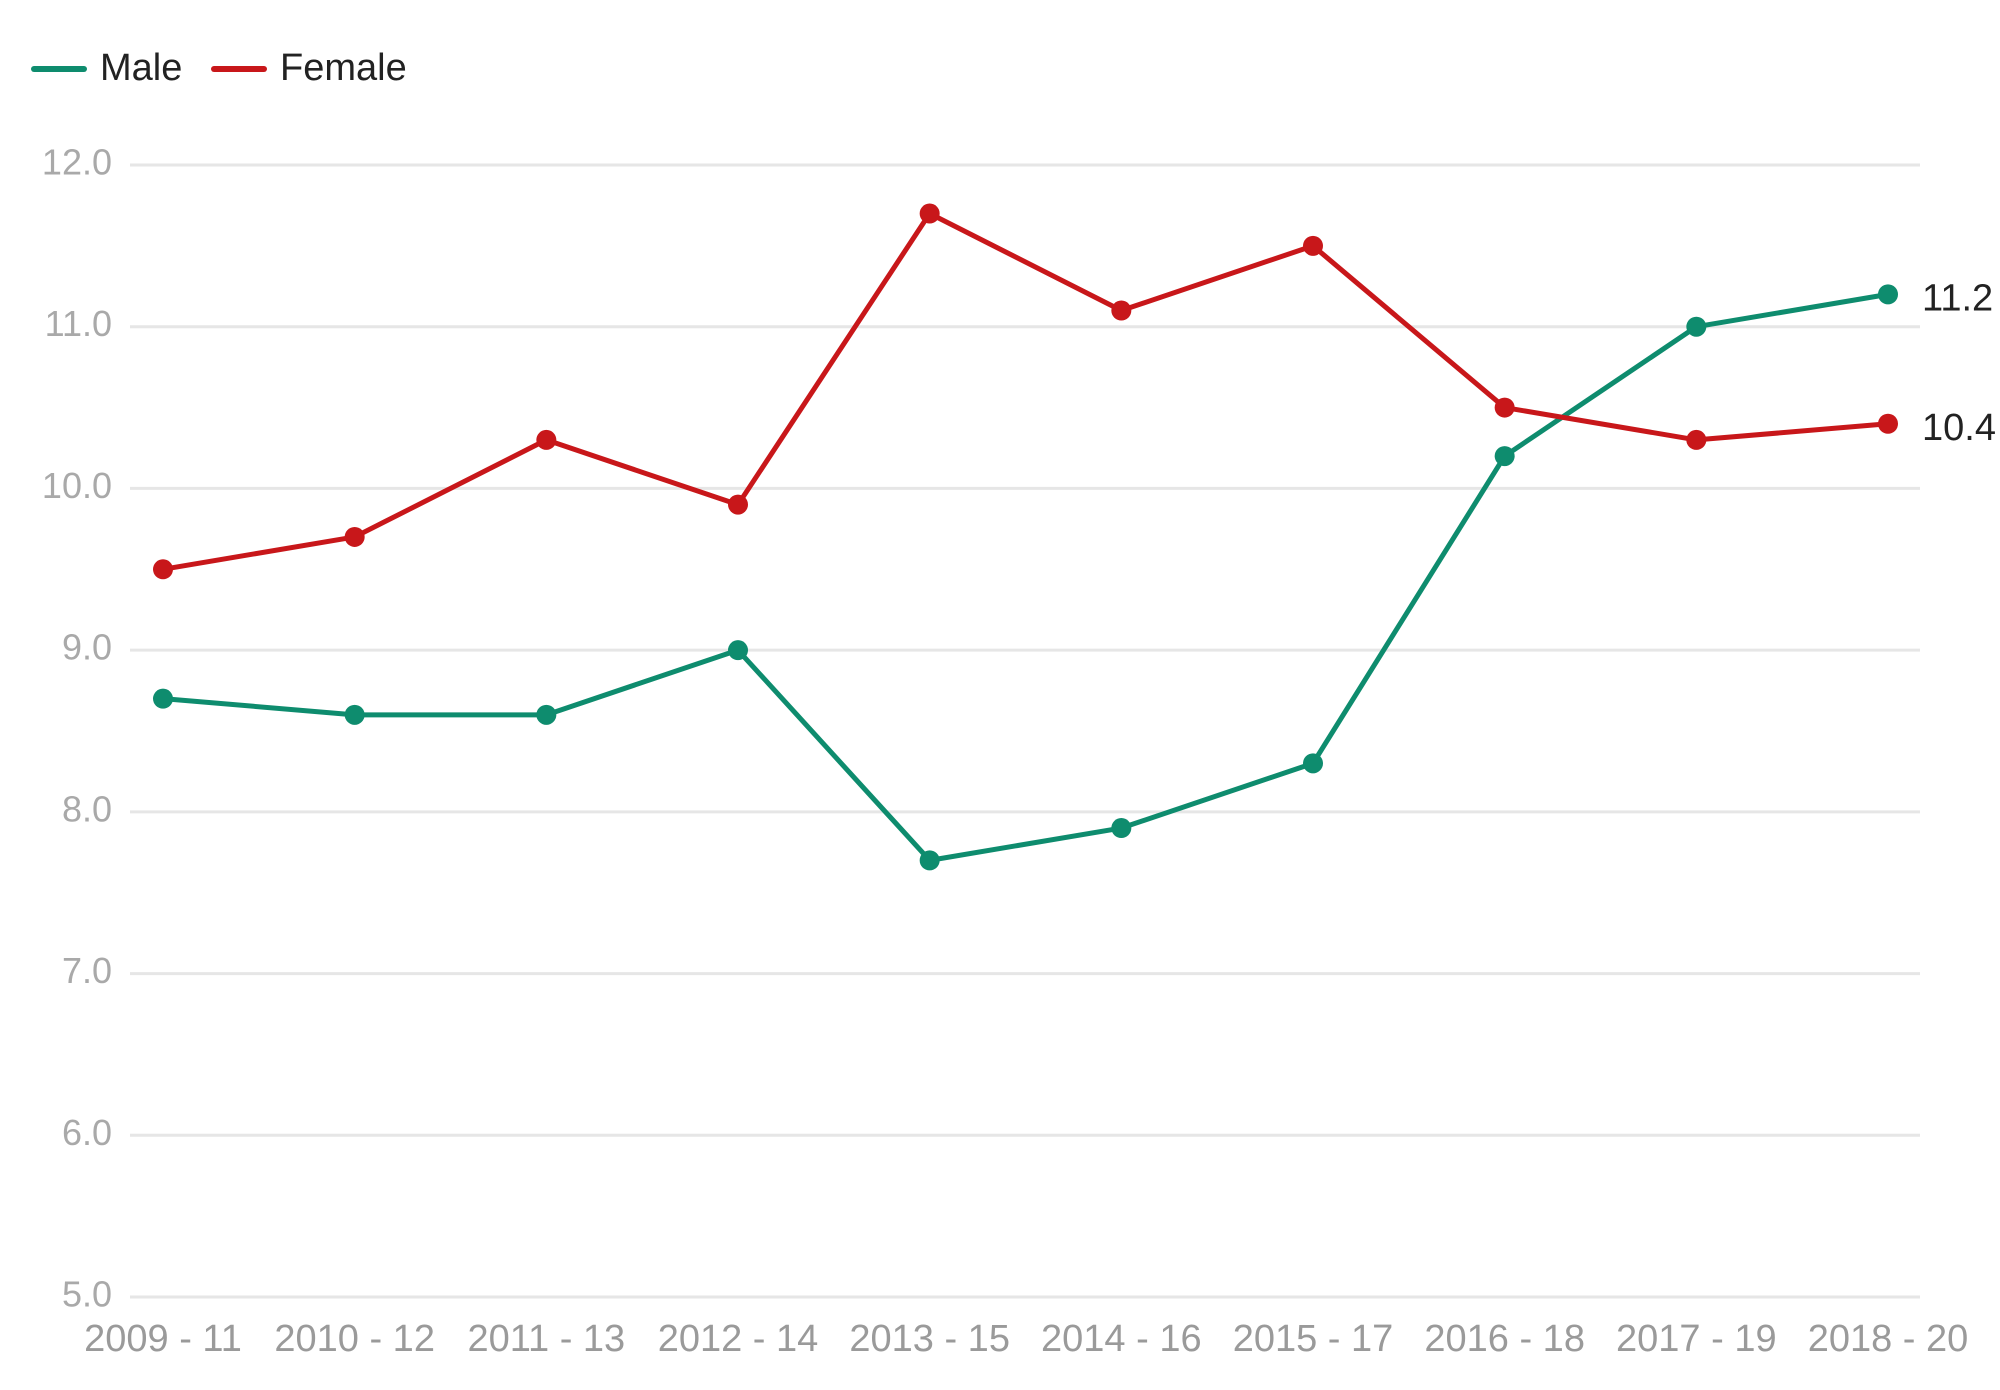  Describe the element at coordinates (1957, 298) in the screenshot. I see `end-value-label: 11.2` at that location.